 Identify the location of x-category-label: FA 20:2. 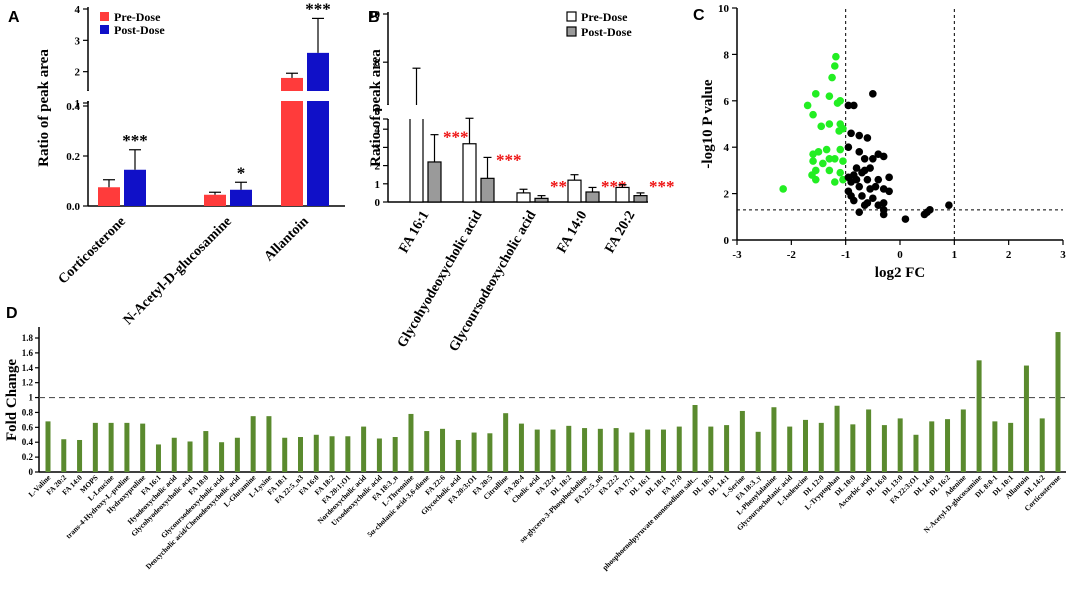
(620, 232).